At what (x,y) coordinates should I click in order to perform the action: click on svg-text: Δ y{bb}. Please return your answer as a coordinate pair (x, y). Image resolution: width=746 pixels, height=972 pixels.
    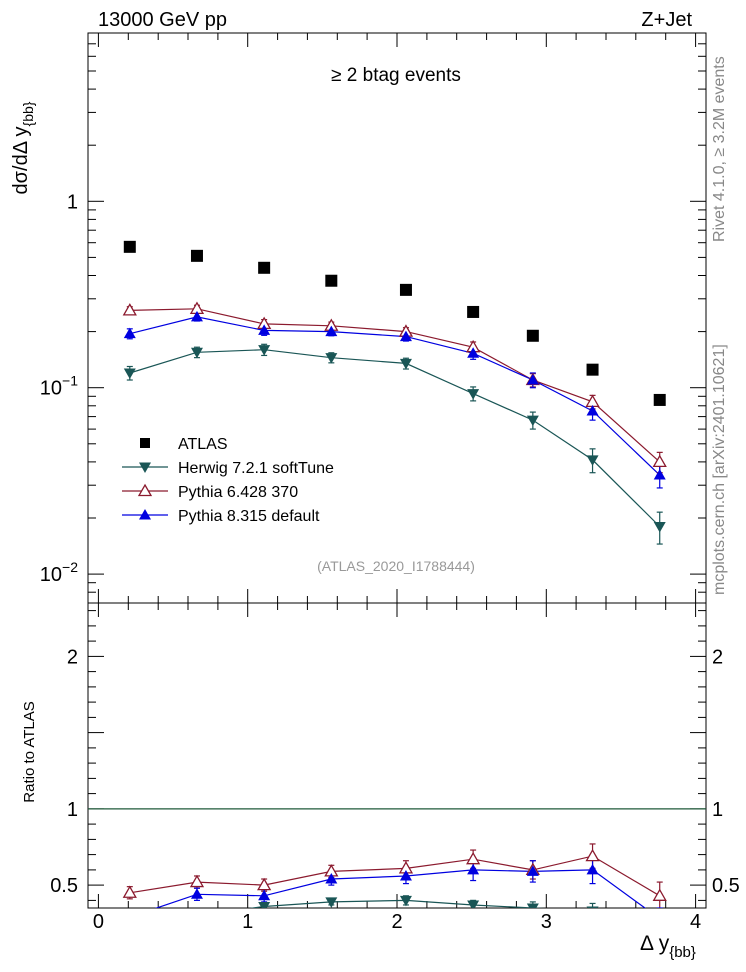
    Looking at the image, I should click on (668, 946).